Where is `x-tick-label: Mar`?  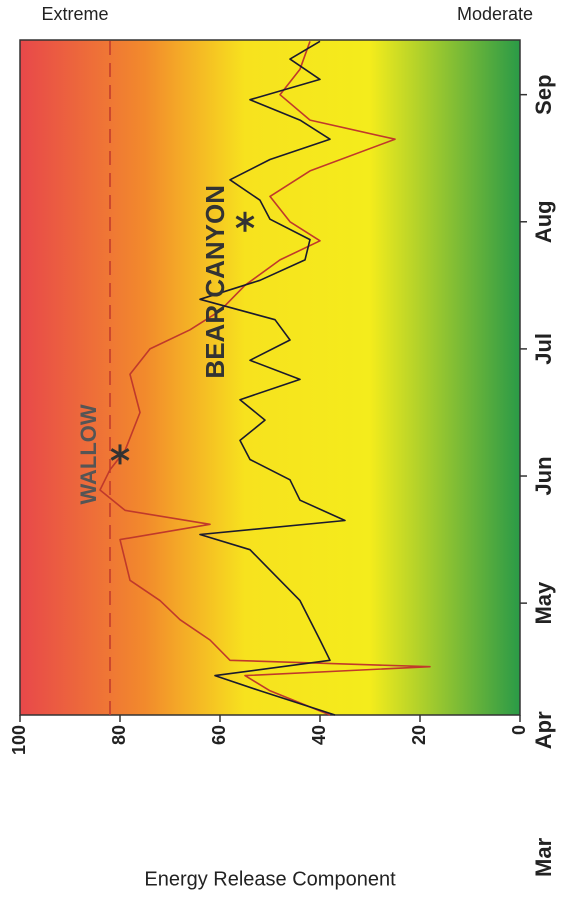 x-tick-label: Mar is located at coordinates (543, 857).